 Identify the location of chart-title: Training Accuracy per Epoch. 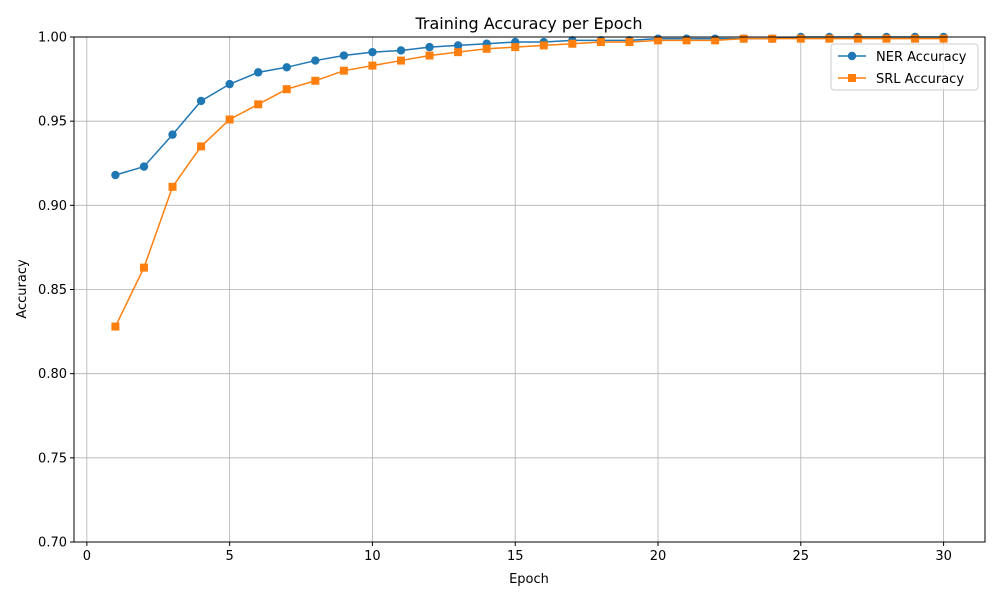
(528, 23).